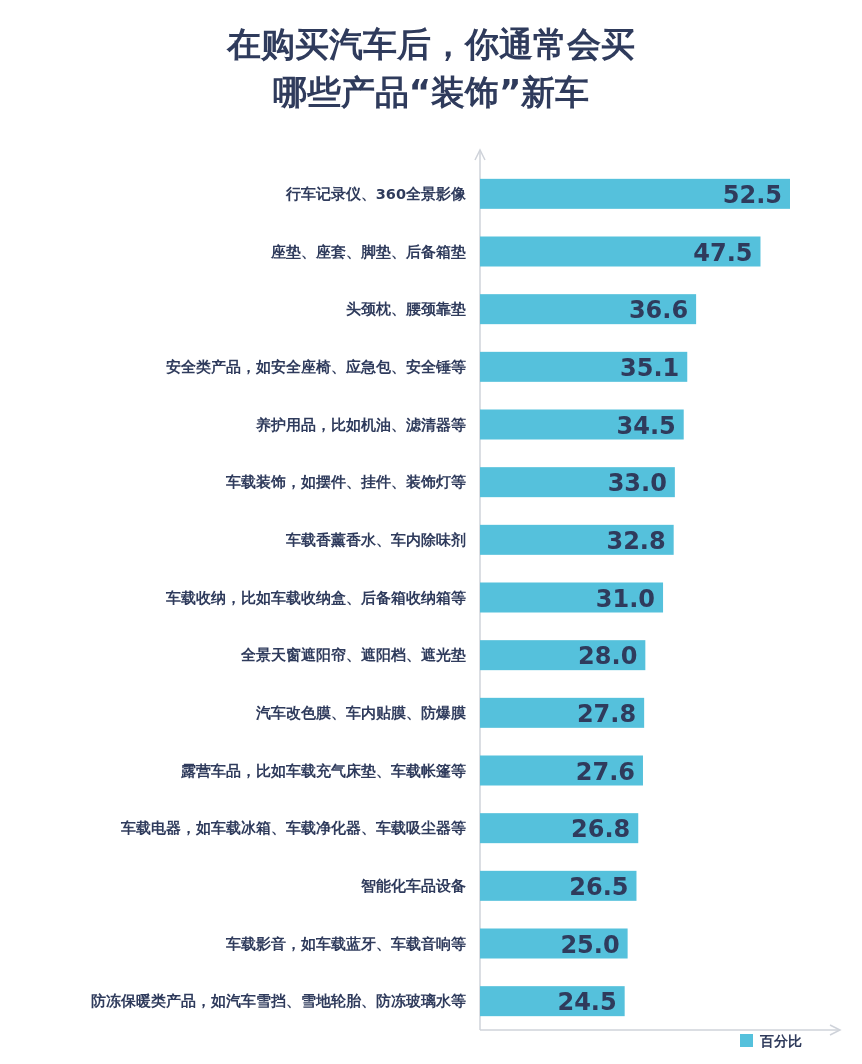 The height and width of the screenshot is (1064, 862). Describe the element at coordinates (608, 656) in the screenshot. I see `data-label: 28.0` at that location.